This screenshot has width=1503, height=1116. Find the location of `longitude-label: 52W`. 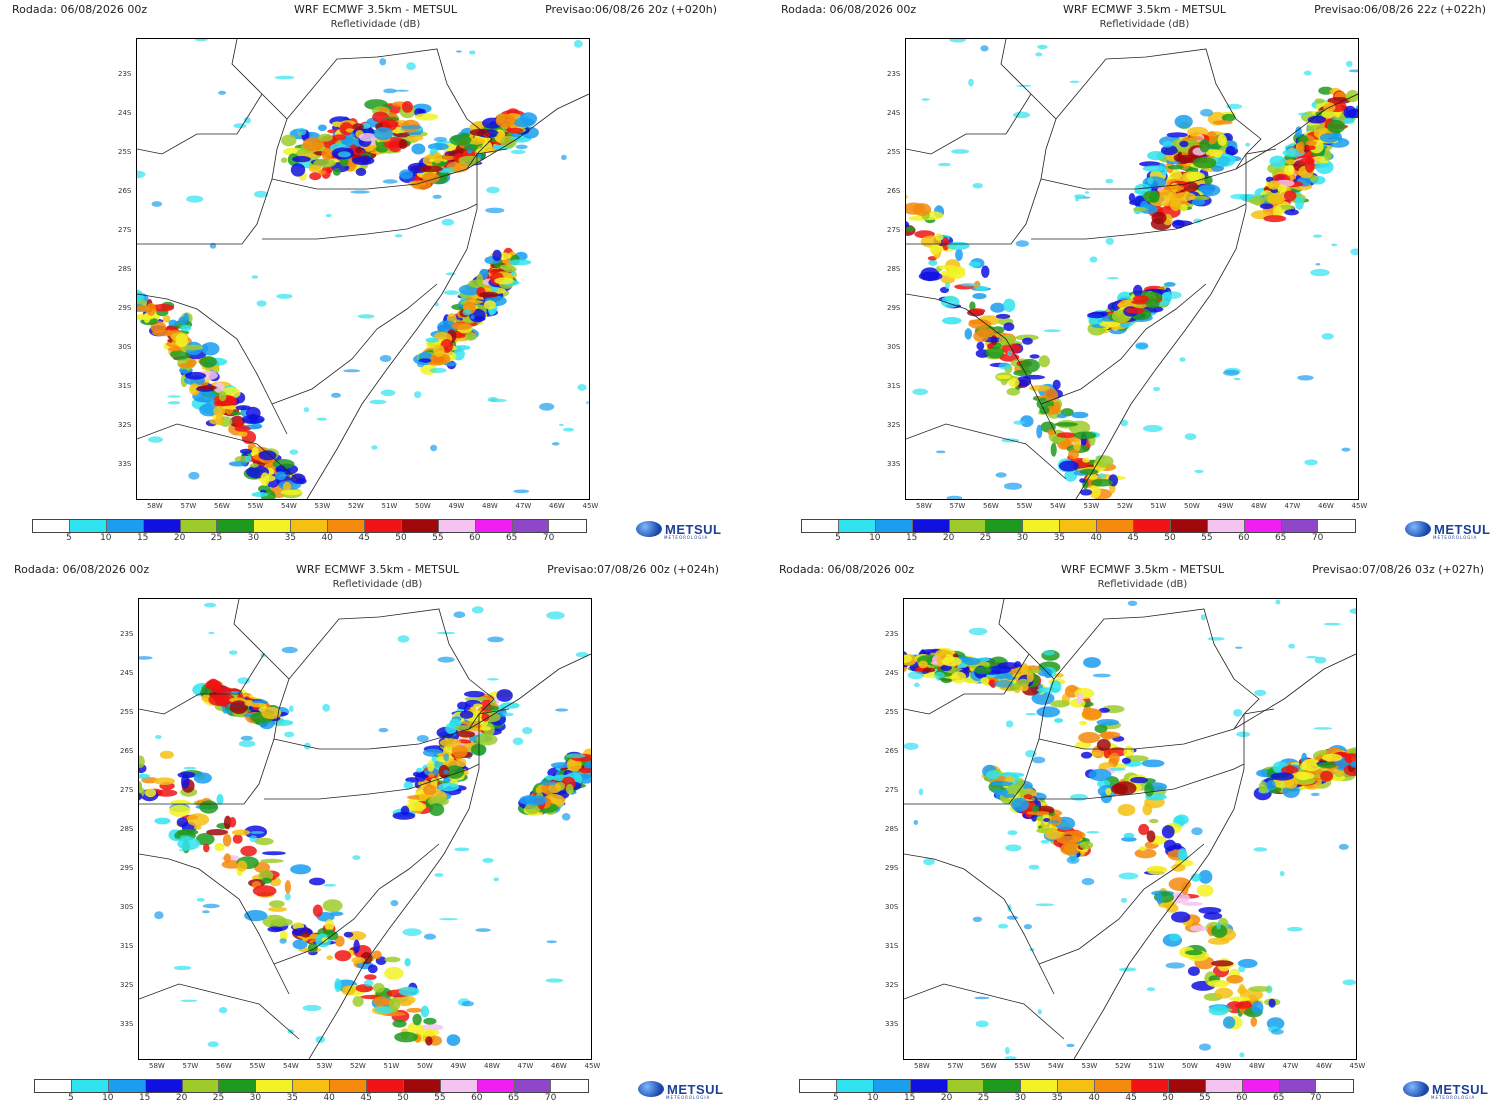

longitude-label: 52W is located at coordinates (358, 1066).